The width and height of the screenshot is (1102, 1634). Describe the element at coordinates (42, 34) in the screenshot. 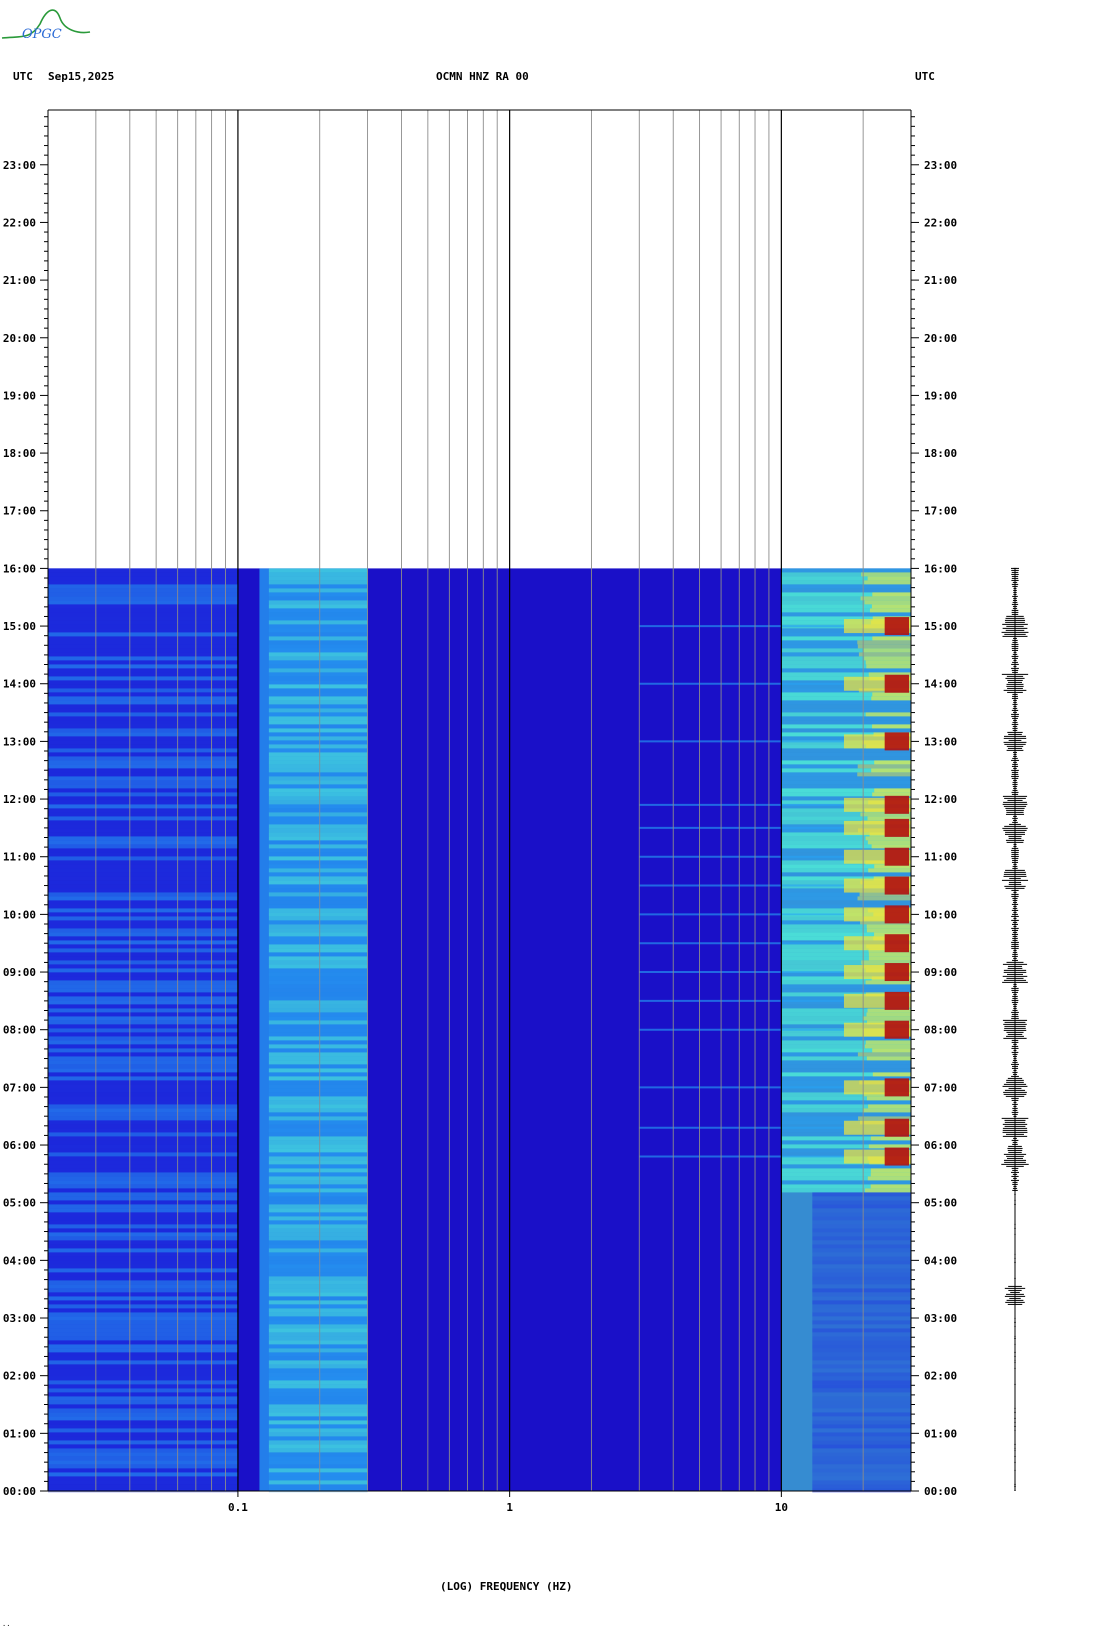

I see `logo-text: OPGC` at that location.